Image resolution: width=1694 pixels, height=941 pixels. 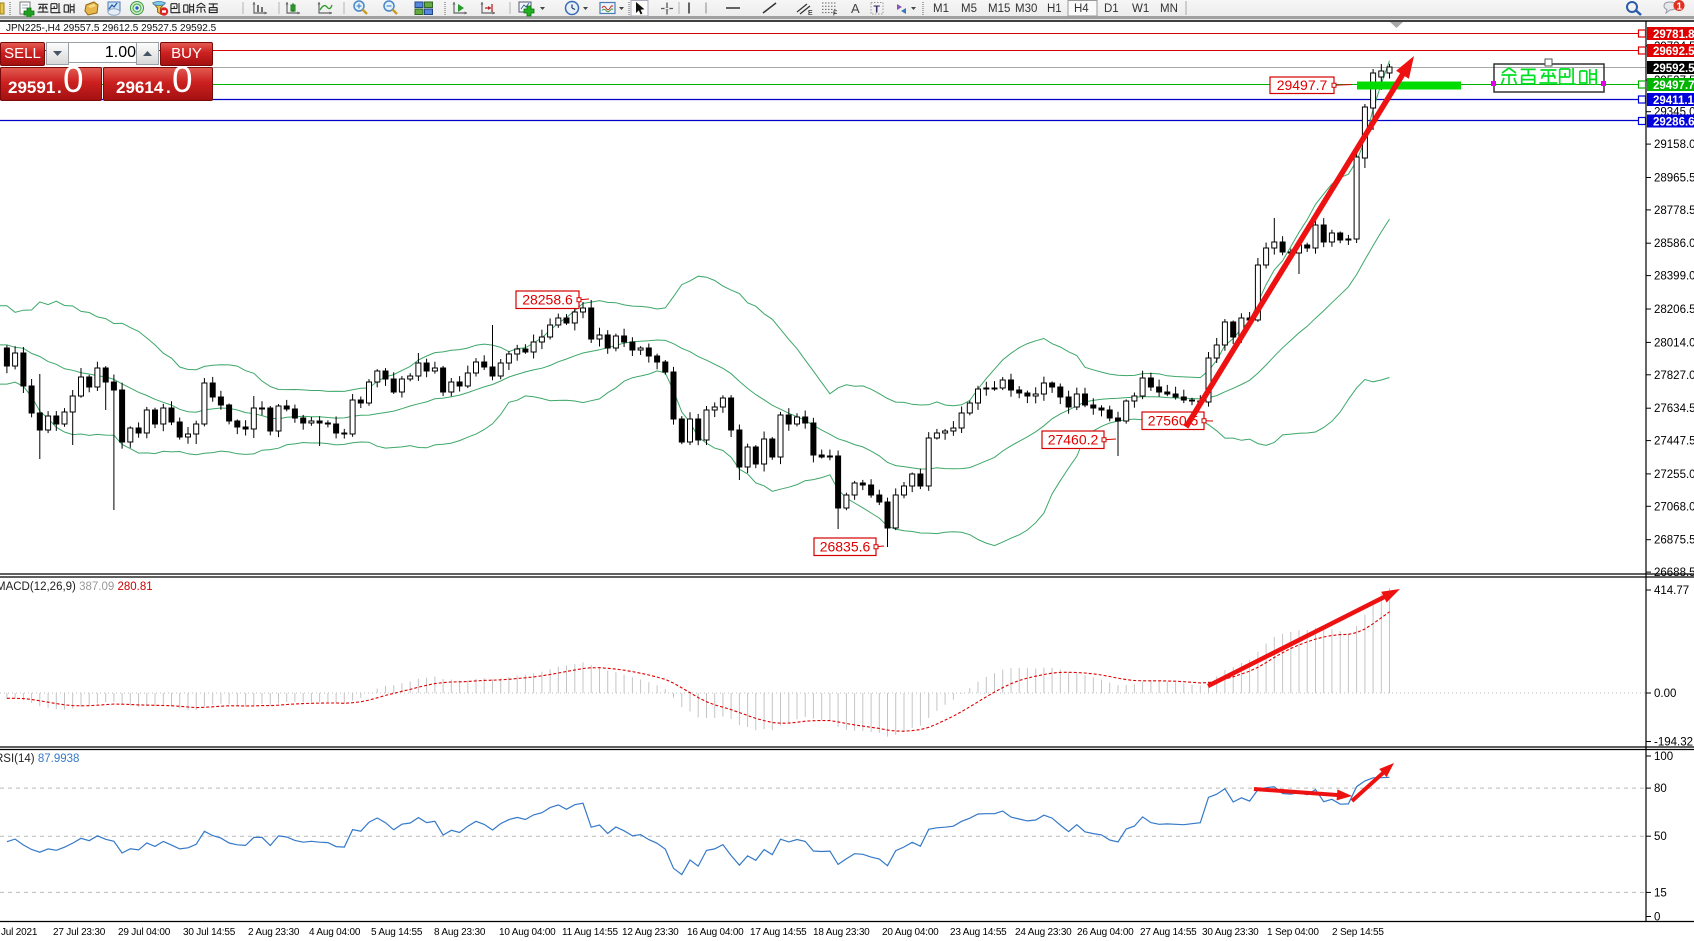 What do you see at coordinates (845, 546) in the screenshot?
I see `svg-text: 26835.6` at bounding box center [845, 546].